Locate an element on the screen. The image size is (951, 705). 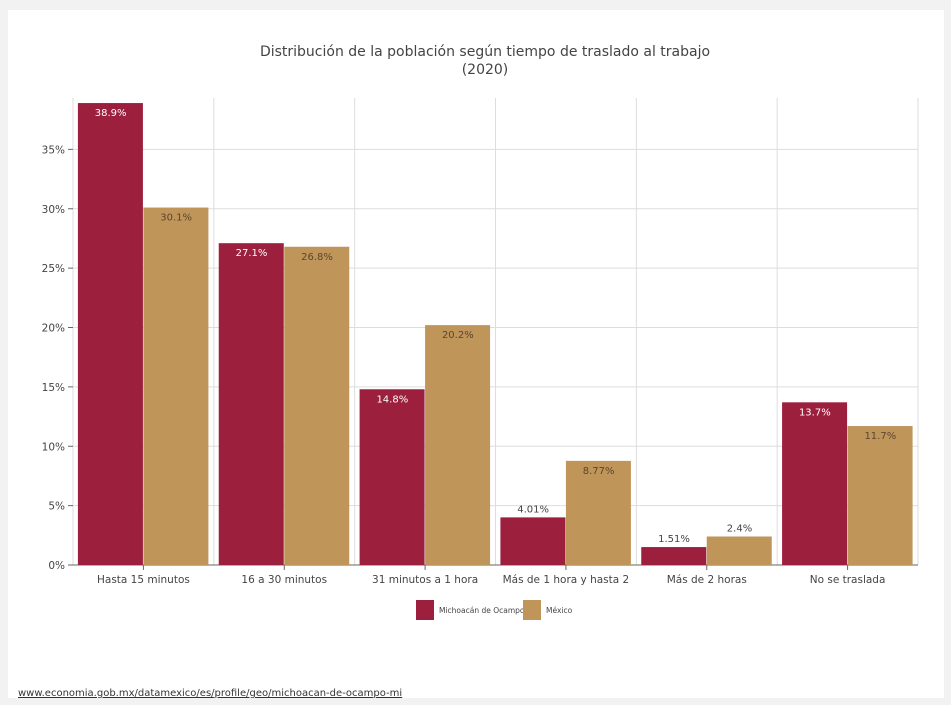
y-tick-label: 20% is located at coordinates (53, 329).